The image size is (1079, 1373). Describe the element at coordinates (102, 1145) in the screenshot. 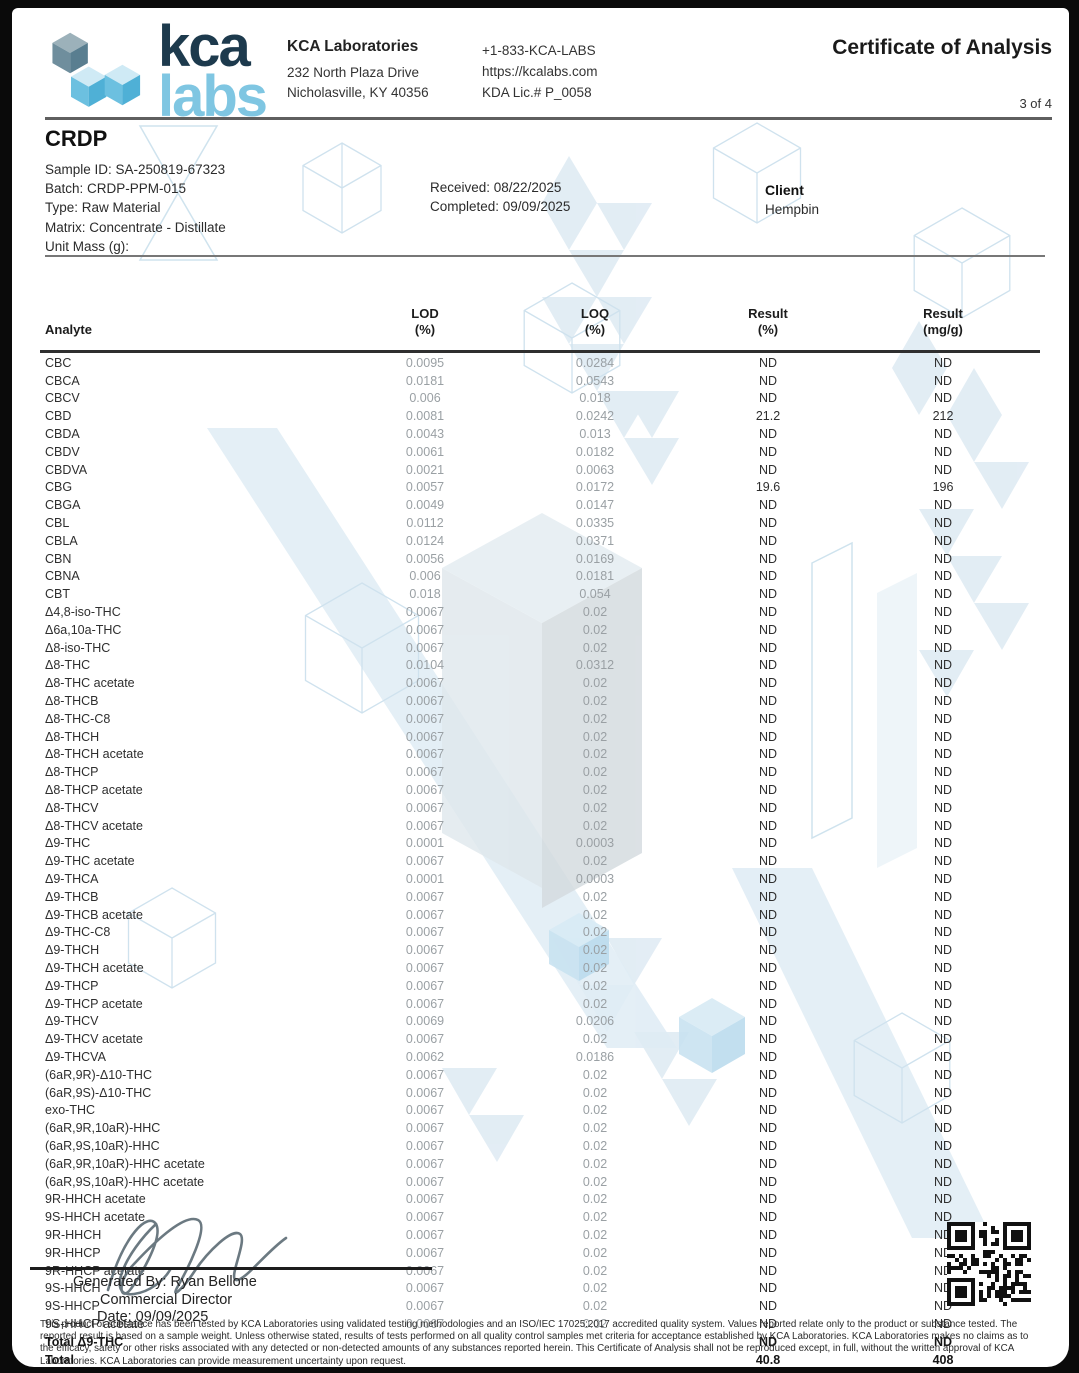

I see `analyte-cell: (6aR,9S,10aR)-HHC` at that location.